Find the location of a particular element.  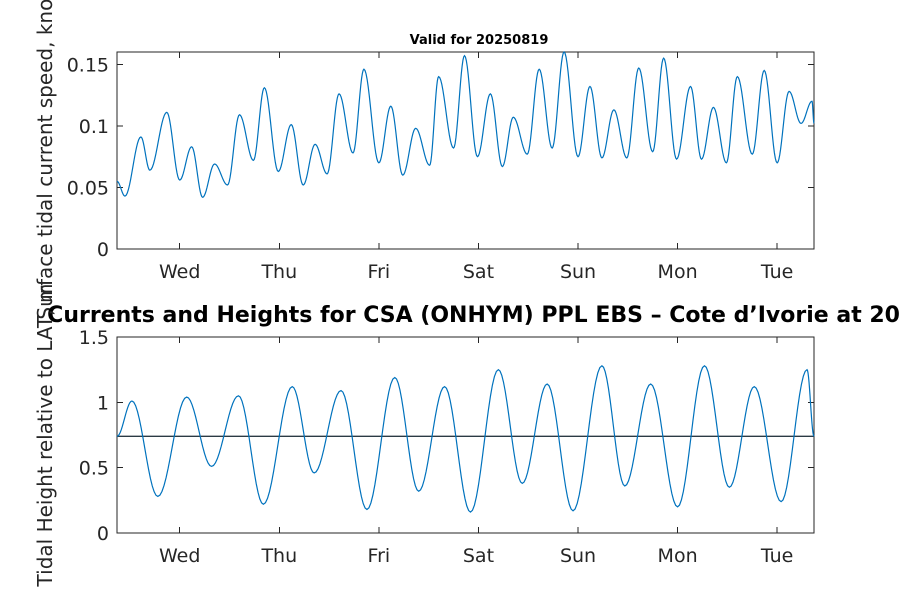

tidal-height-y-tick-label: 0 is located at coordinates (103, 534).